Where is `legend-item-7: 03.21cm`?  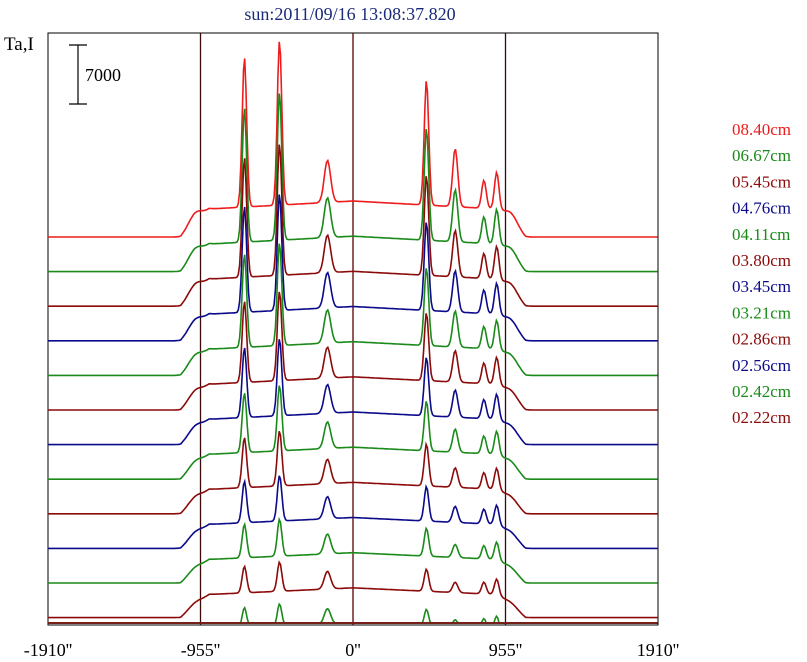
legend-item-7: 03.21cm is located at coordinates (761, 312).